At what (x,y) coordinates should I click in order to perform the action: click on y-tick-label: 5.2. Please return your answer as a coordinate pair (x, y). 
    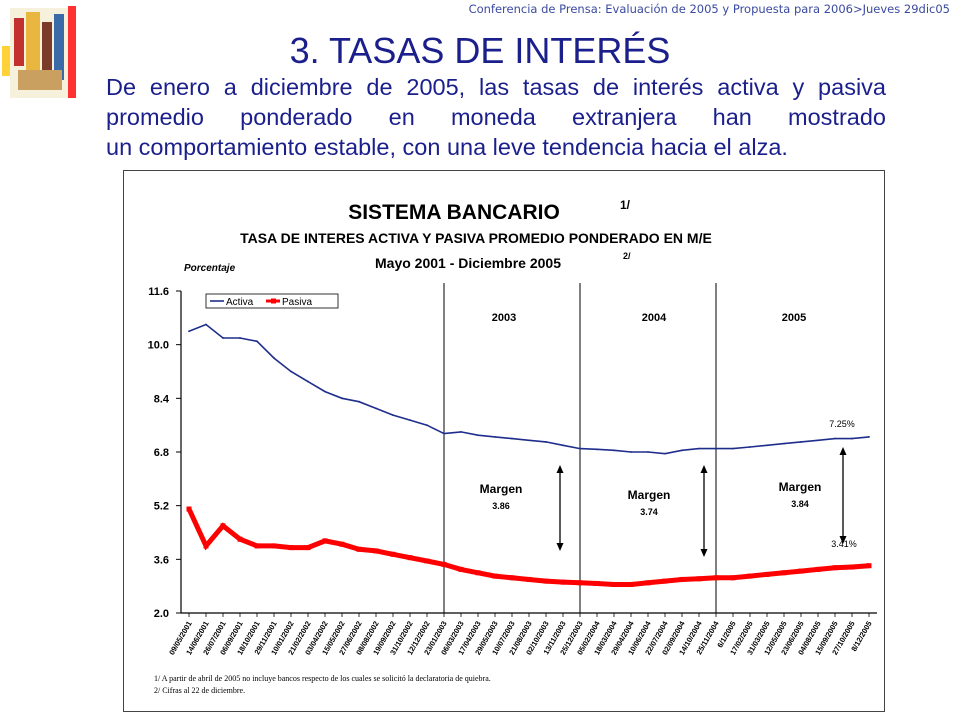
    Looking at the image, I should click on (161, 507).